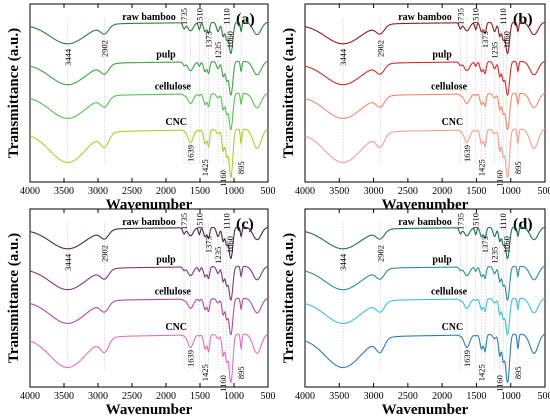 This screenshot has width=550, height=417. Describe the element at coordinates (523, 19) in the screenshot. I see `panel-label: (b)` at that location.